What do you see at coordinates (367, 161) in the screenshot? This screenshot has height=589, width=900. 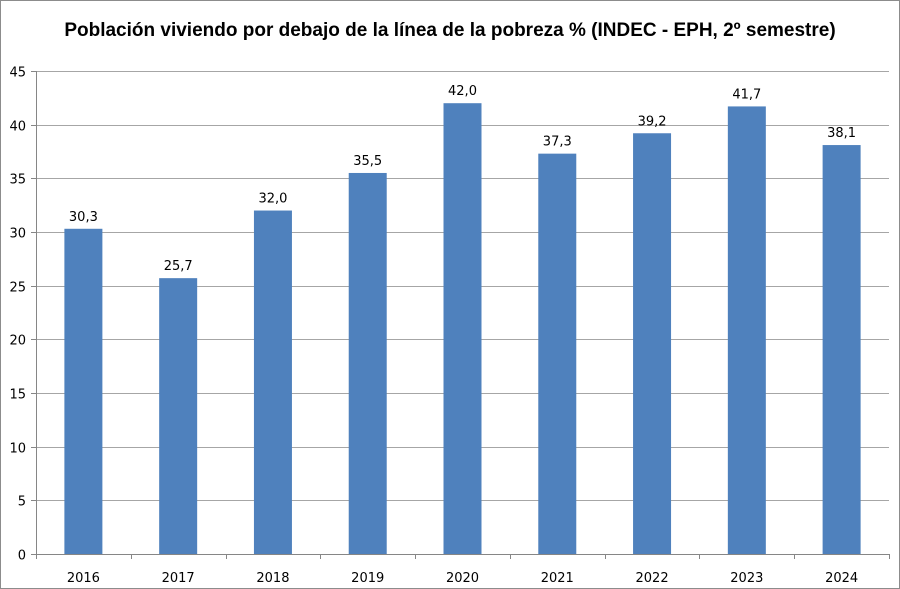 I see `data-label: 35,5` at bounding box center [367, 161].